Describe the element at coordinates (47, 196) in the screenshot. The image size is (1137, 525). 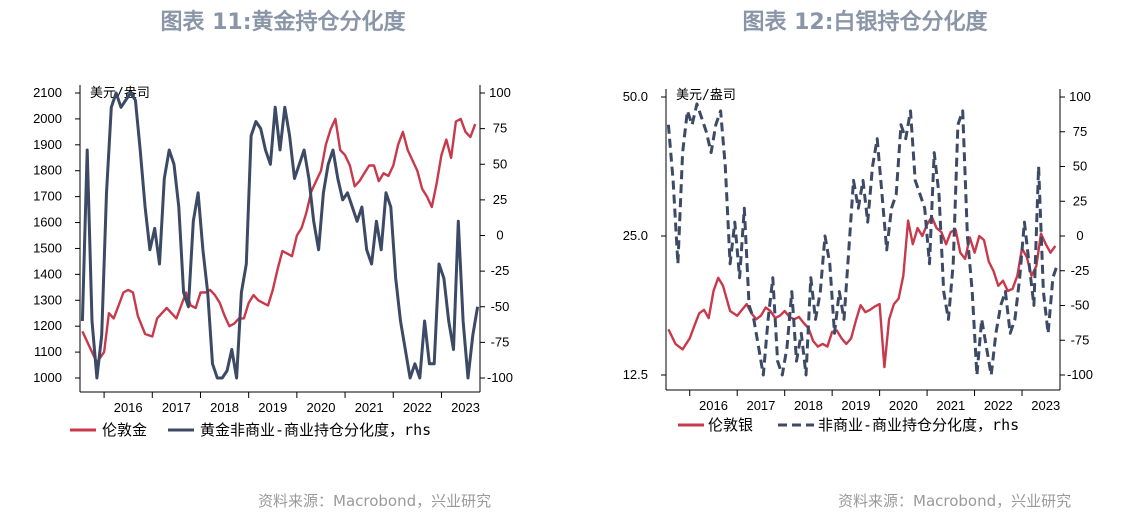
I see `left-tick-label: 1700` at that location.